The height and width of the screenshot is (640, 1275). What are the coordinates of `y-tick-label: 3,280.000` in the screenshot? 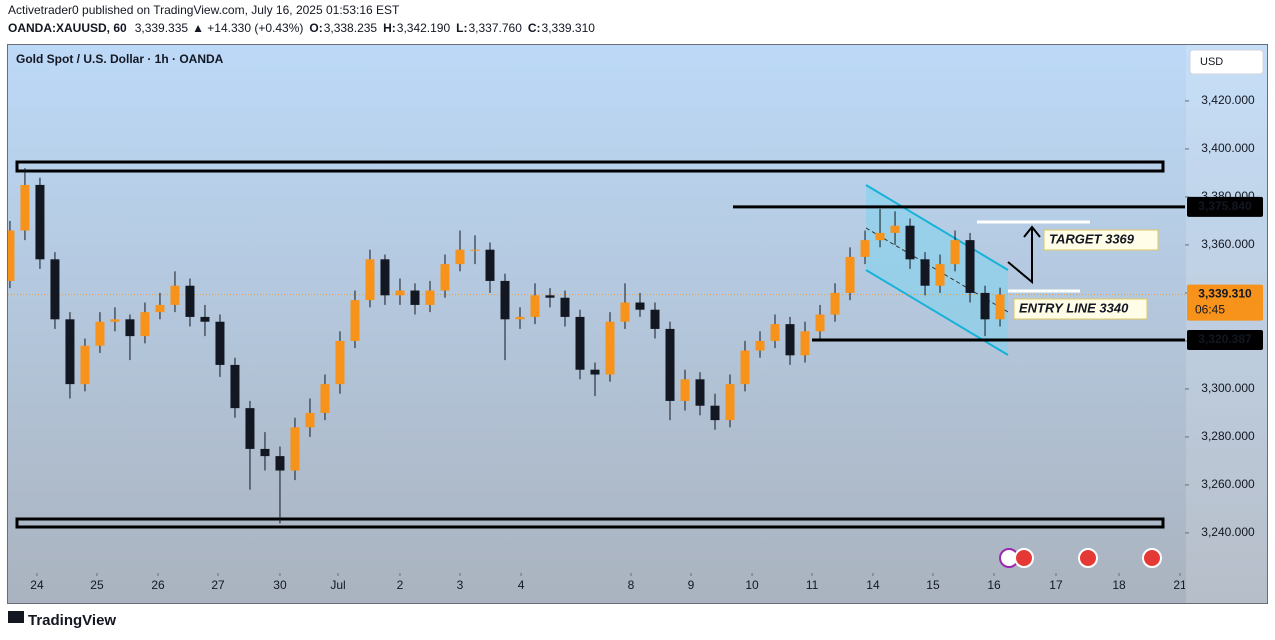 It's located at (1228, 436).